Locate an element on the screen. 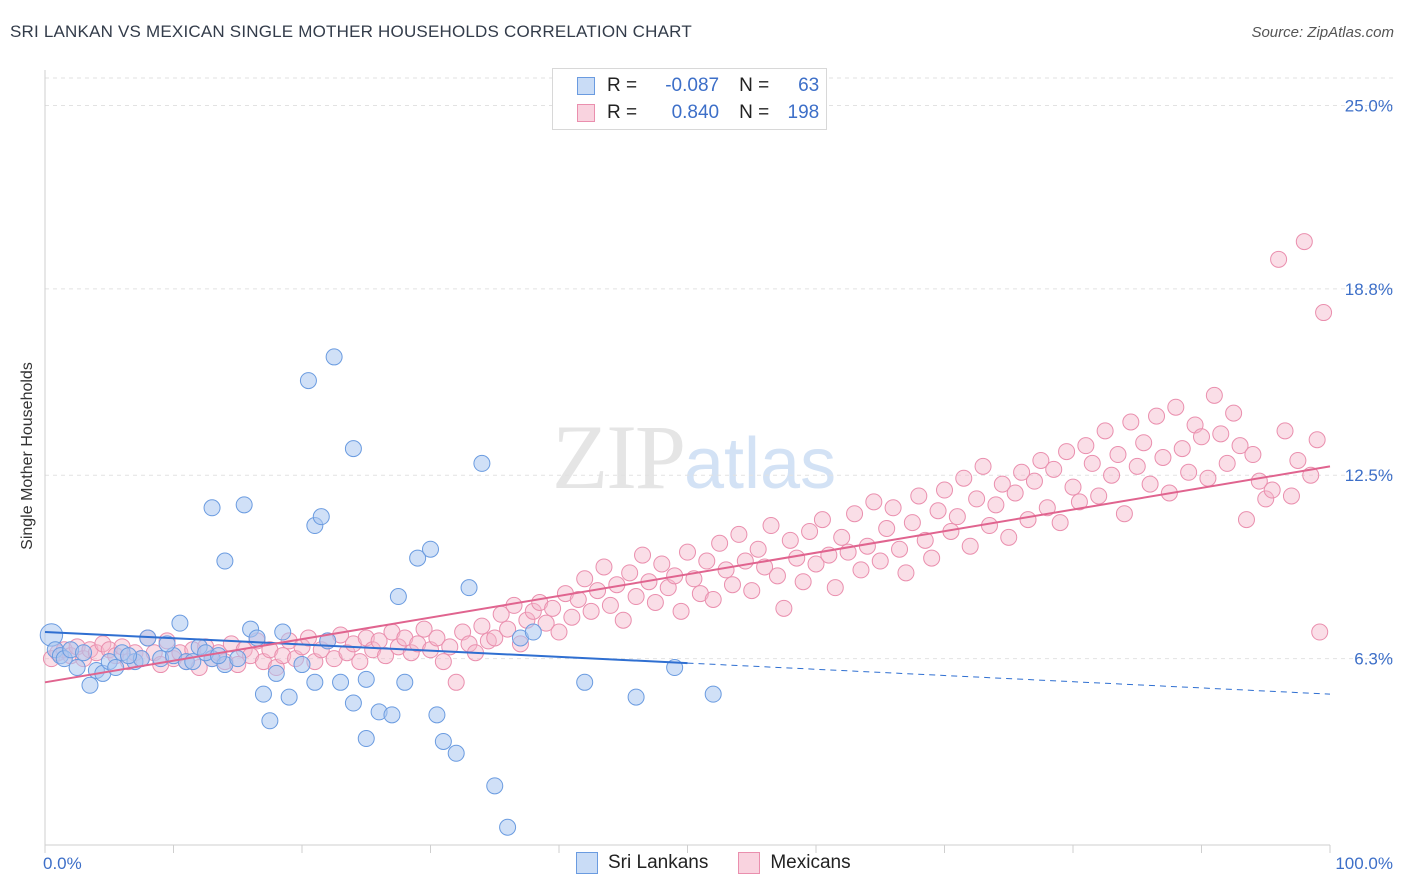  sri-lankan-trend-dashed is located at coordinates (1009, 678).